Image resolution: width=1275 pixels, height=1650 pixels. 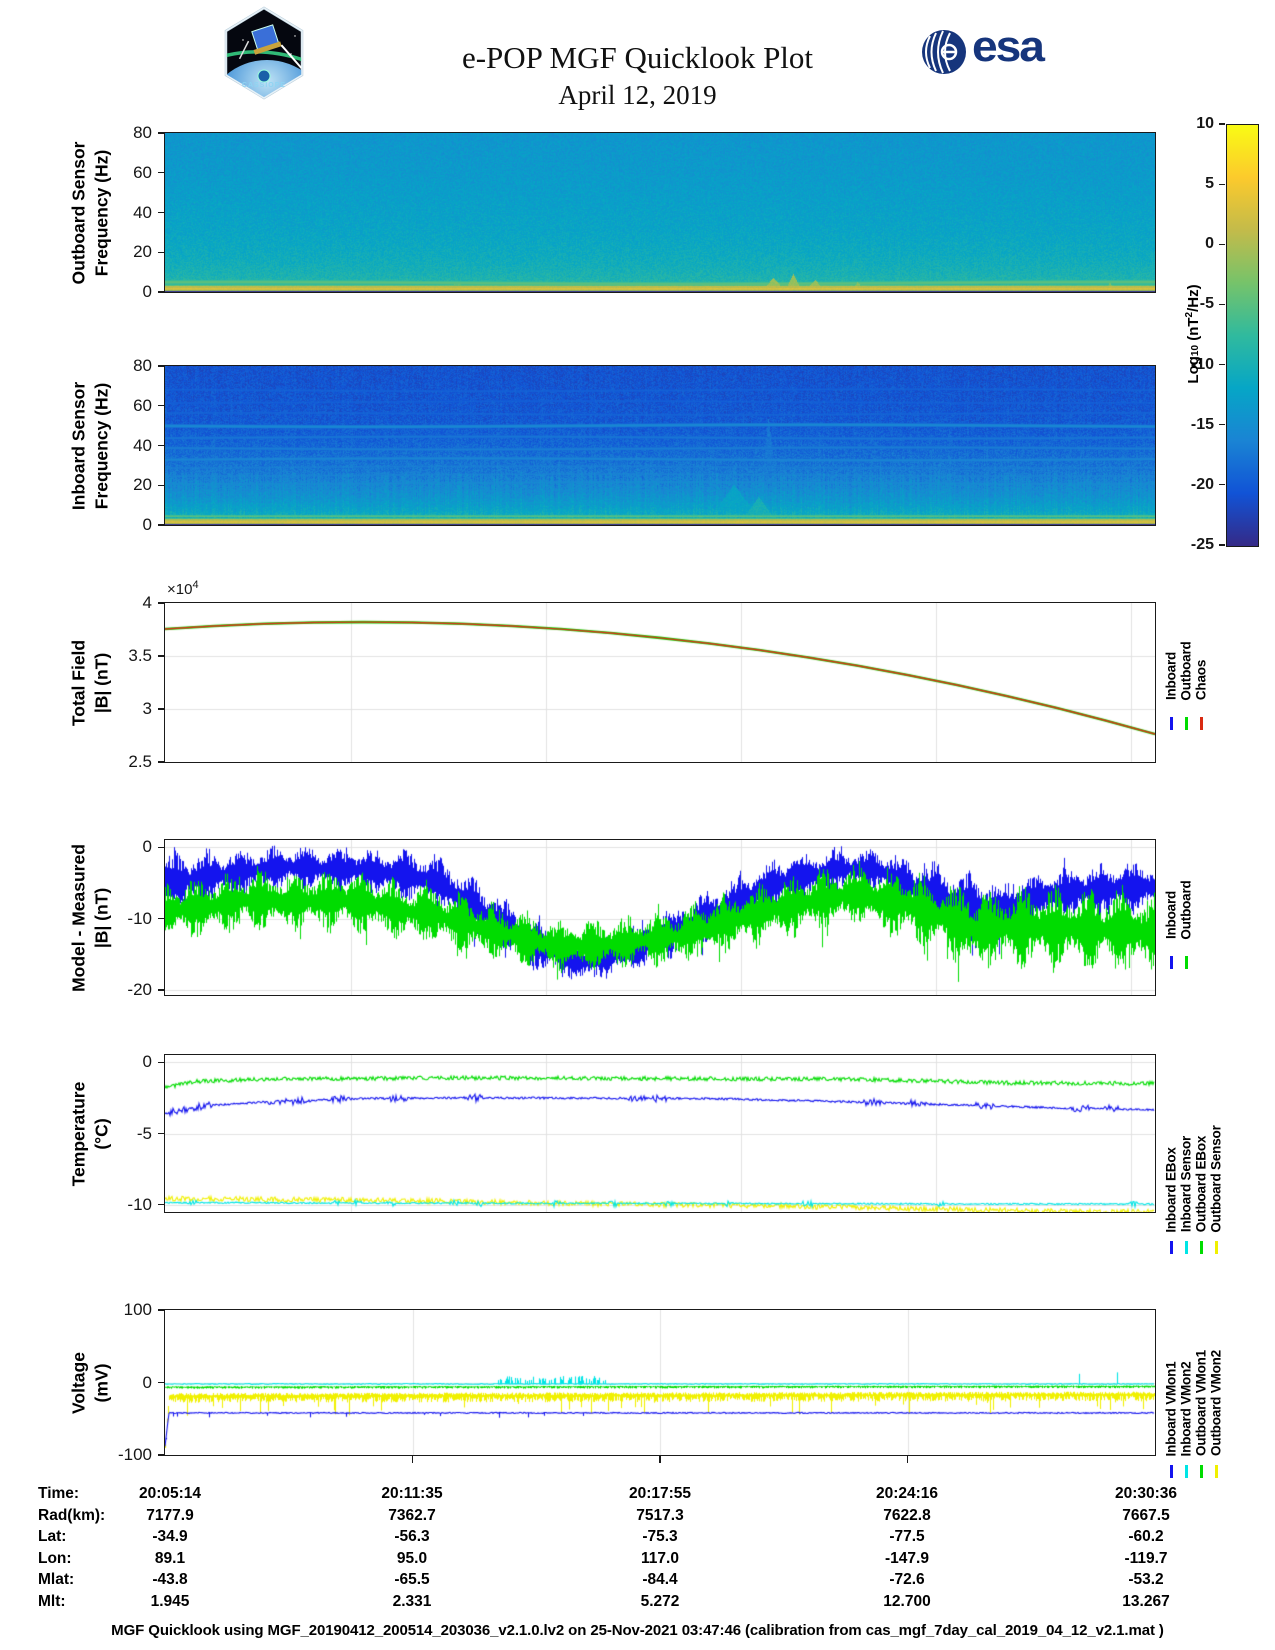 I want to click on legend-label: Inboard EBox, so click(x=1171, y=1189).